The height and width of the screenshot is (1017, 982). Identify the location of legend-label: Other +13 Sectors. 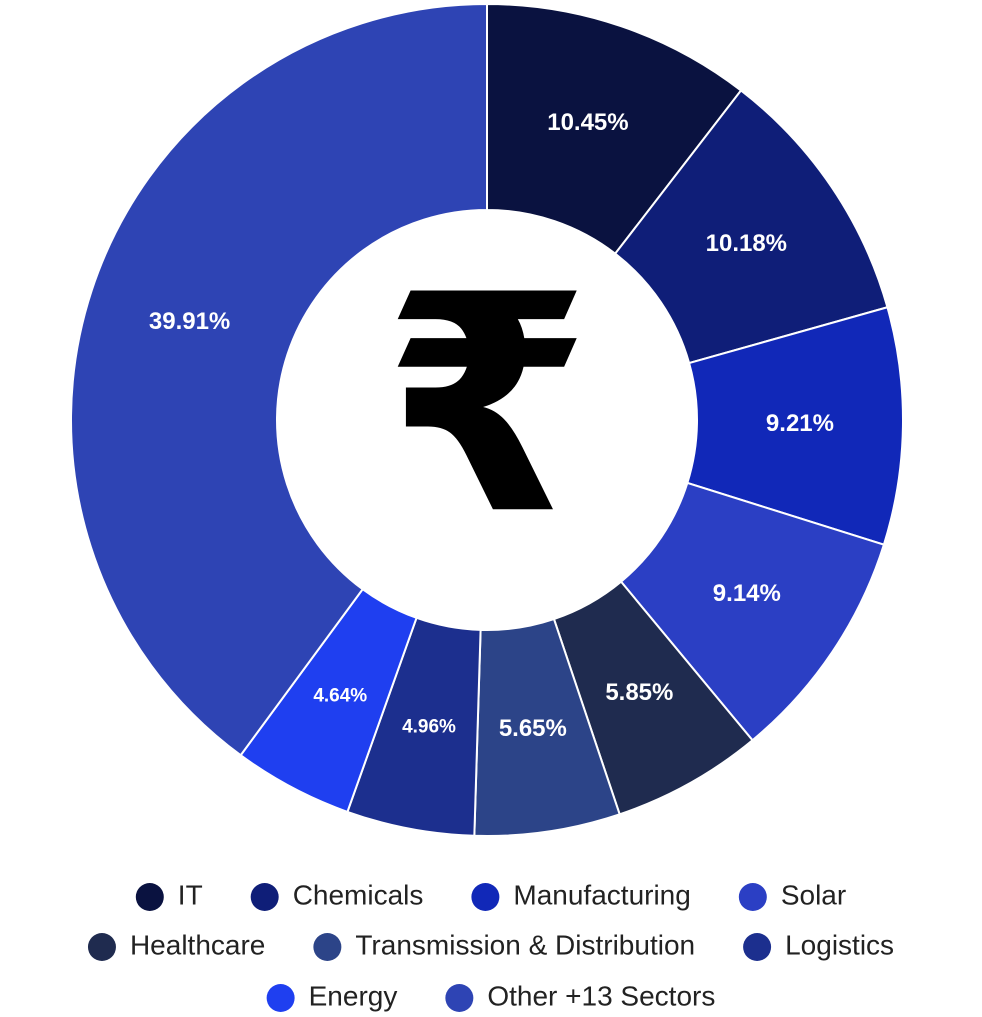
(601, 995).